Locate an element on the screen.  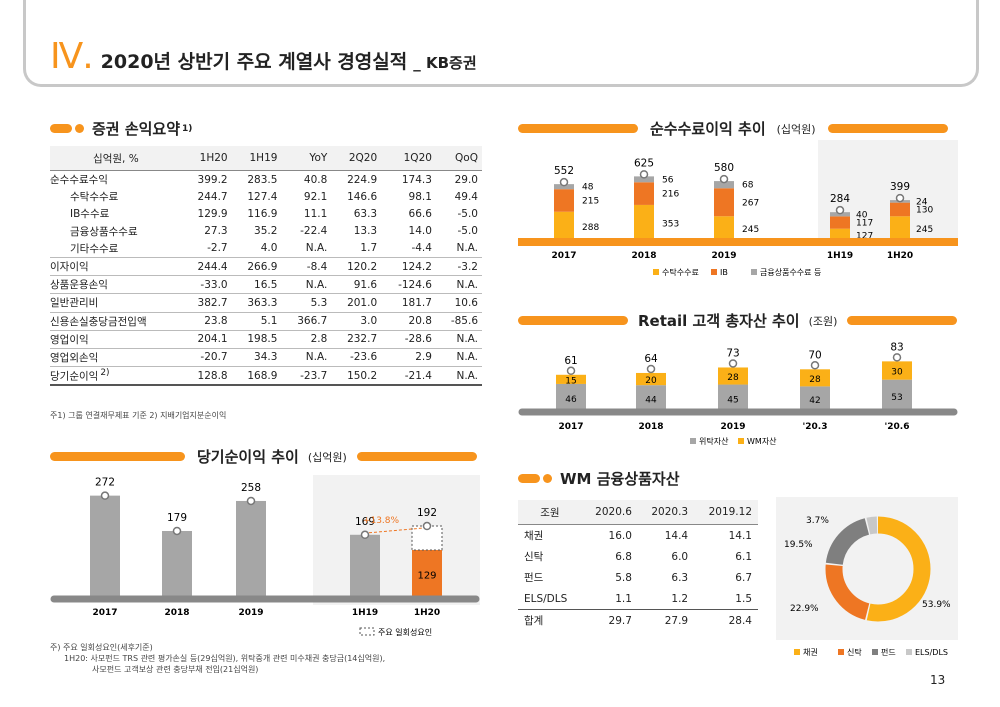
income-cell: 14.0 is located at coordinates (420, 231).